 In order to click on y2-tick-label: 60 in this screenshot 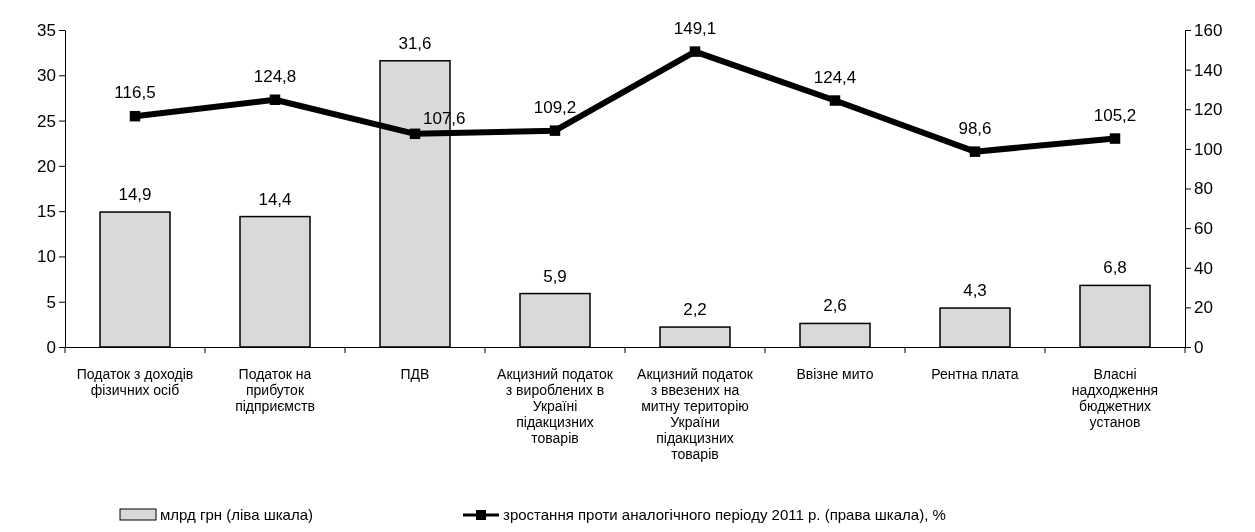, I will do `click(1203, 229)`.